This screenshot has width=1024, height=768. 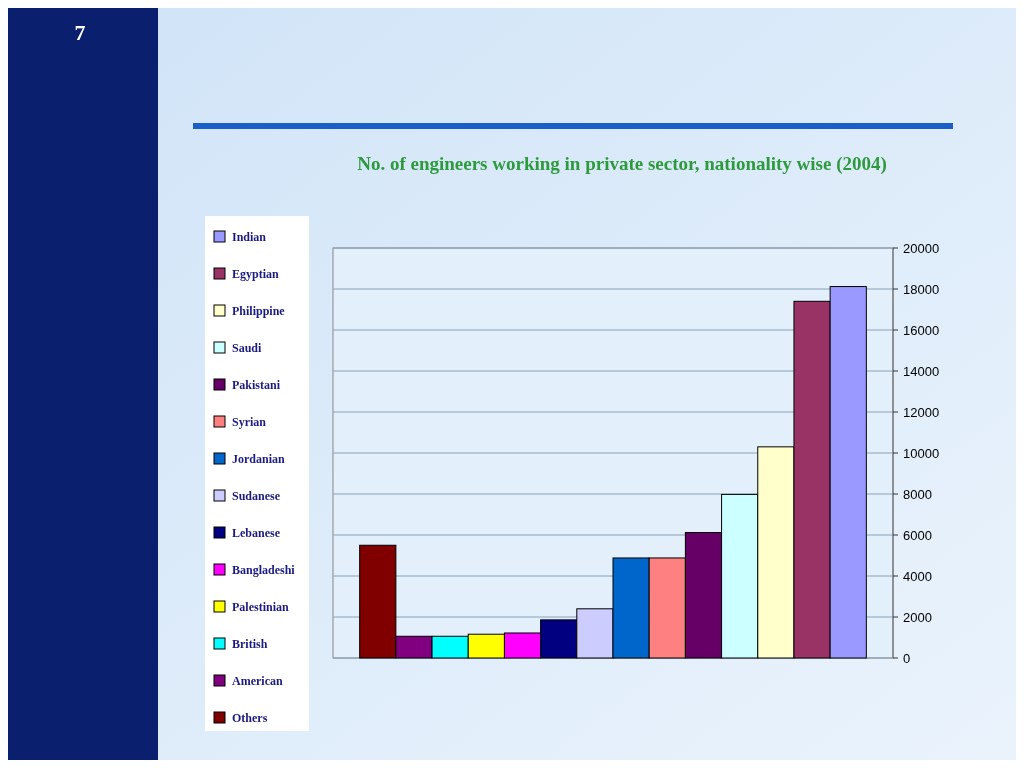 I want to click on legend-label: Pakistani, so click(x=256, y=385).